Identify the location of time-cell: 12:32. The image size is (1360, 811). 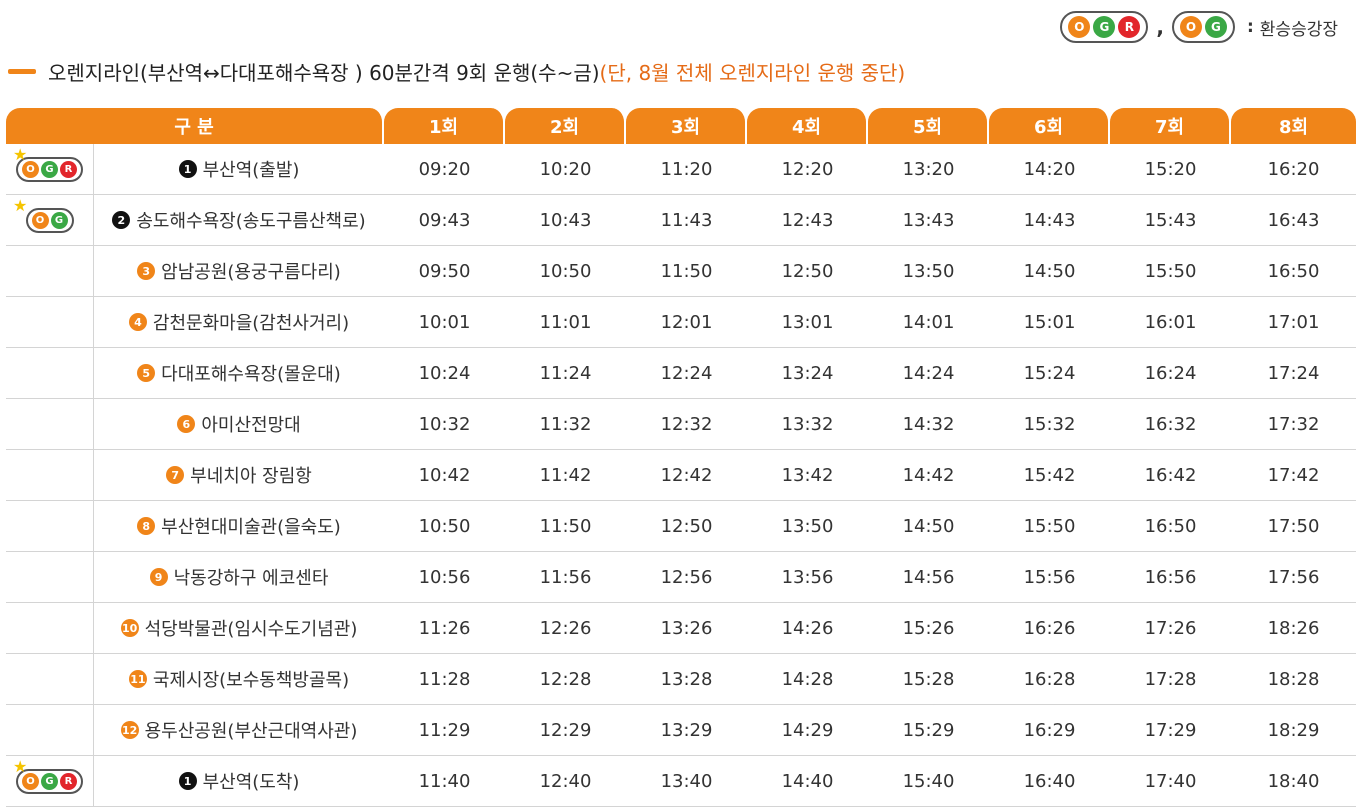
(687, 424).